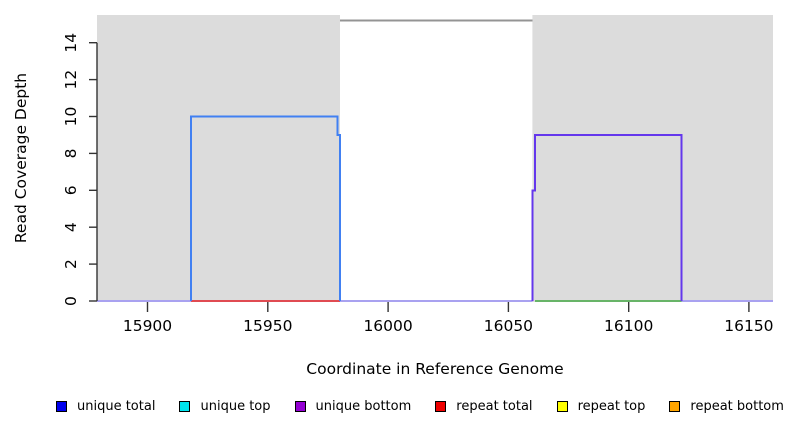  I want to click on legend-item-repeat-total: repeat total, so click(484, 406).